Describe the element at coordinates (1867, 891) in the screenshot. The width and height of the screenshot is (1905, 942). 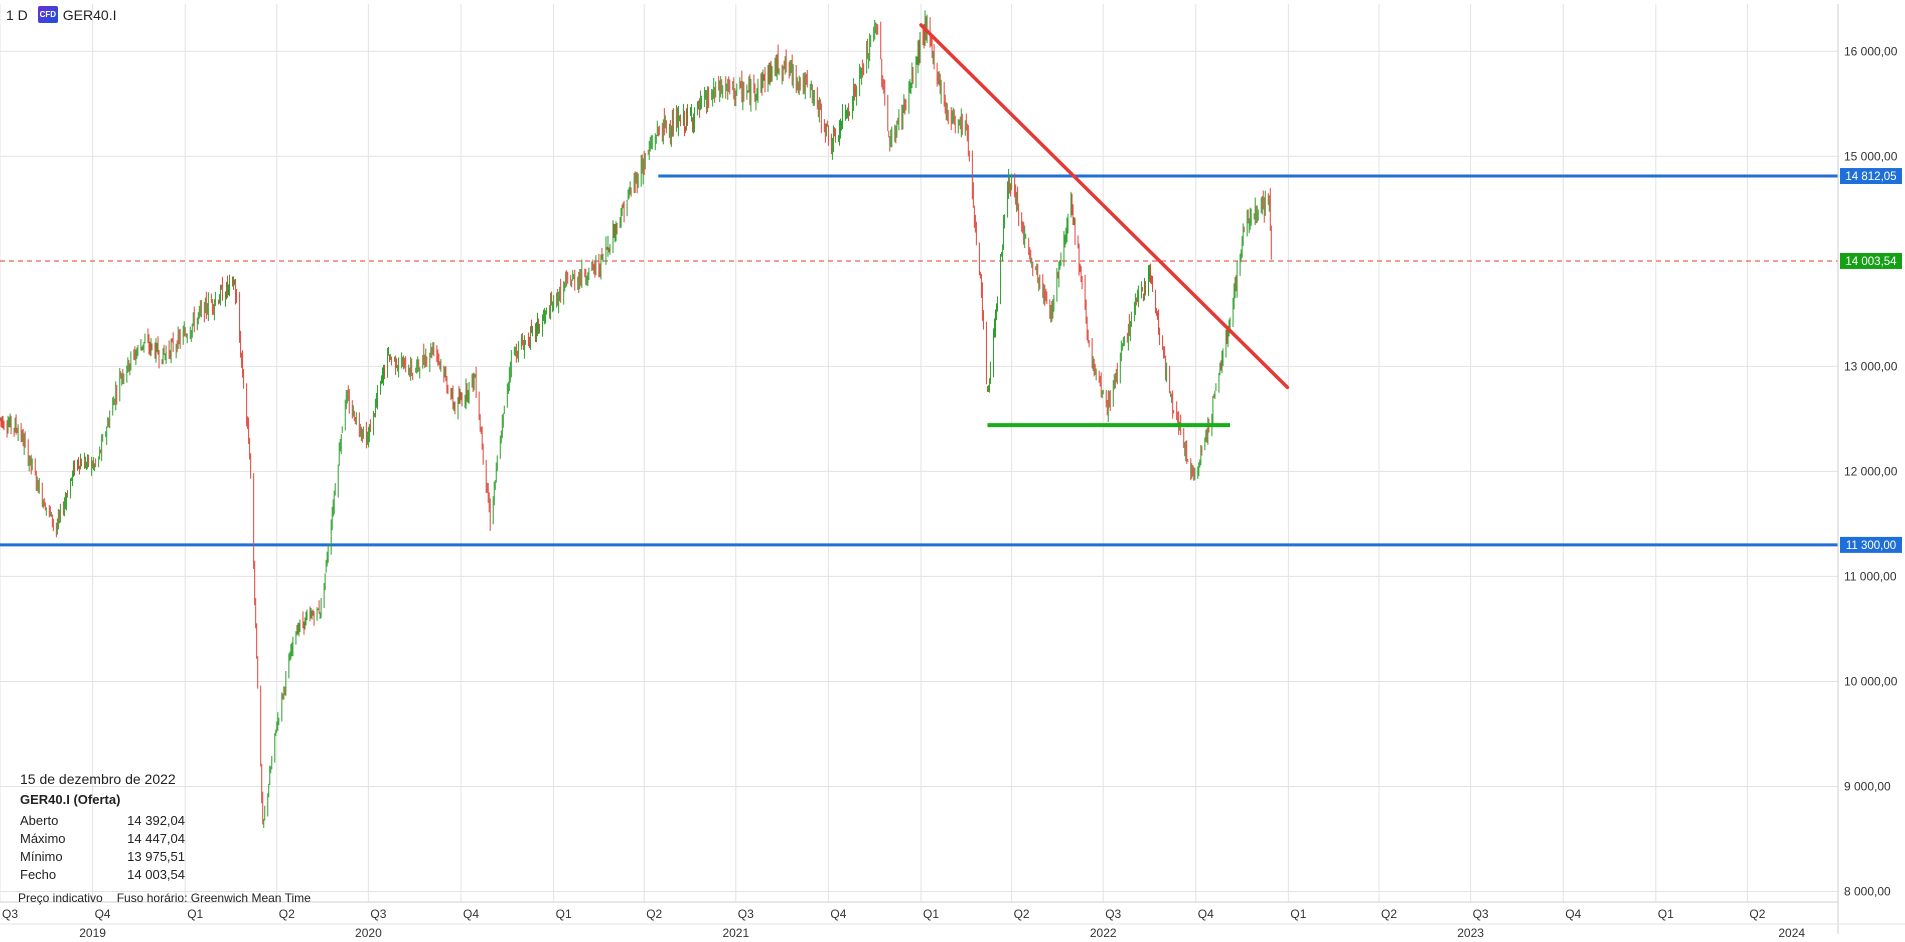
I see `price-tick-label: 8 000,00` at that location.